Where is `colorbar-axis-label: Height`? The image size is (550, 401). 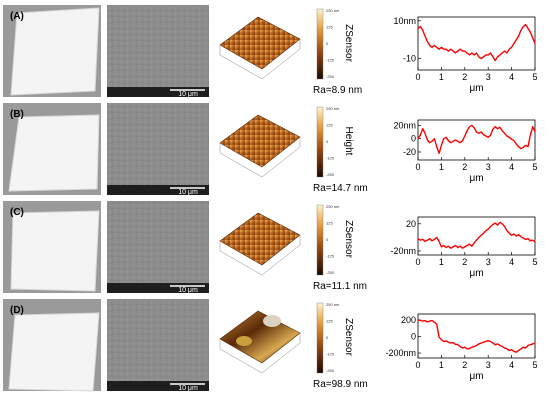 colorbar-axis-label: Height is located at coordinates (348, 141).